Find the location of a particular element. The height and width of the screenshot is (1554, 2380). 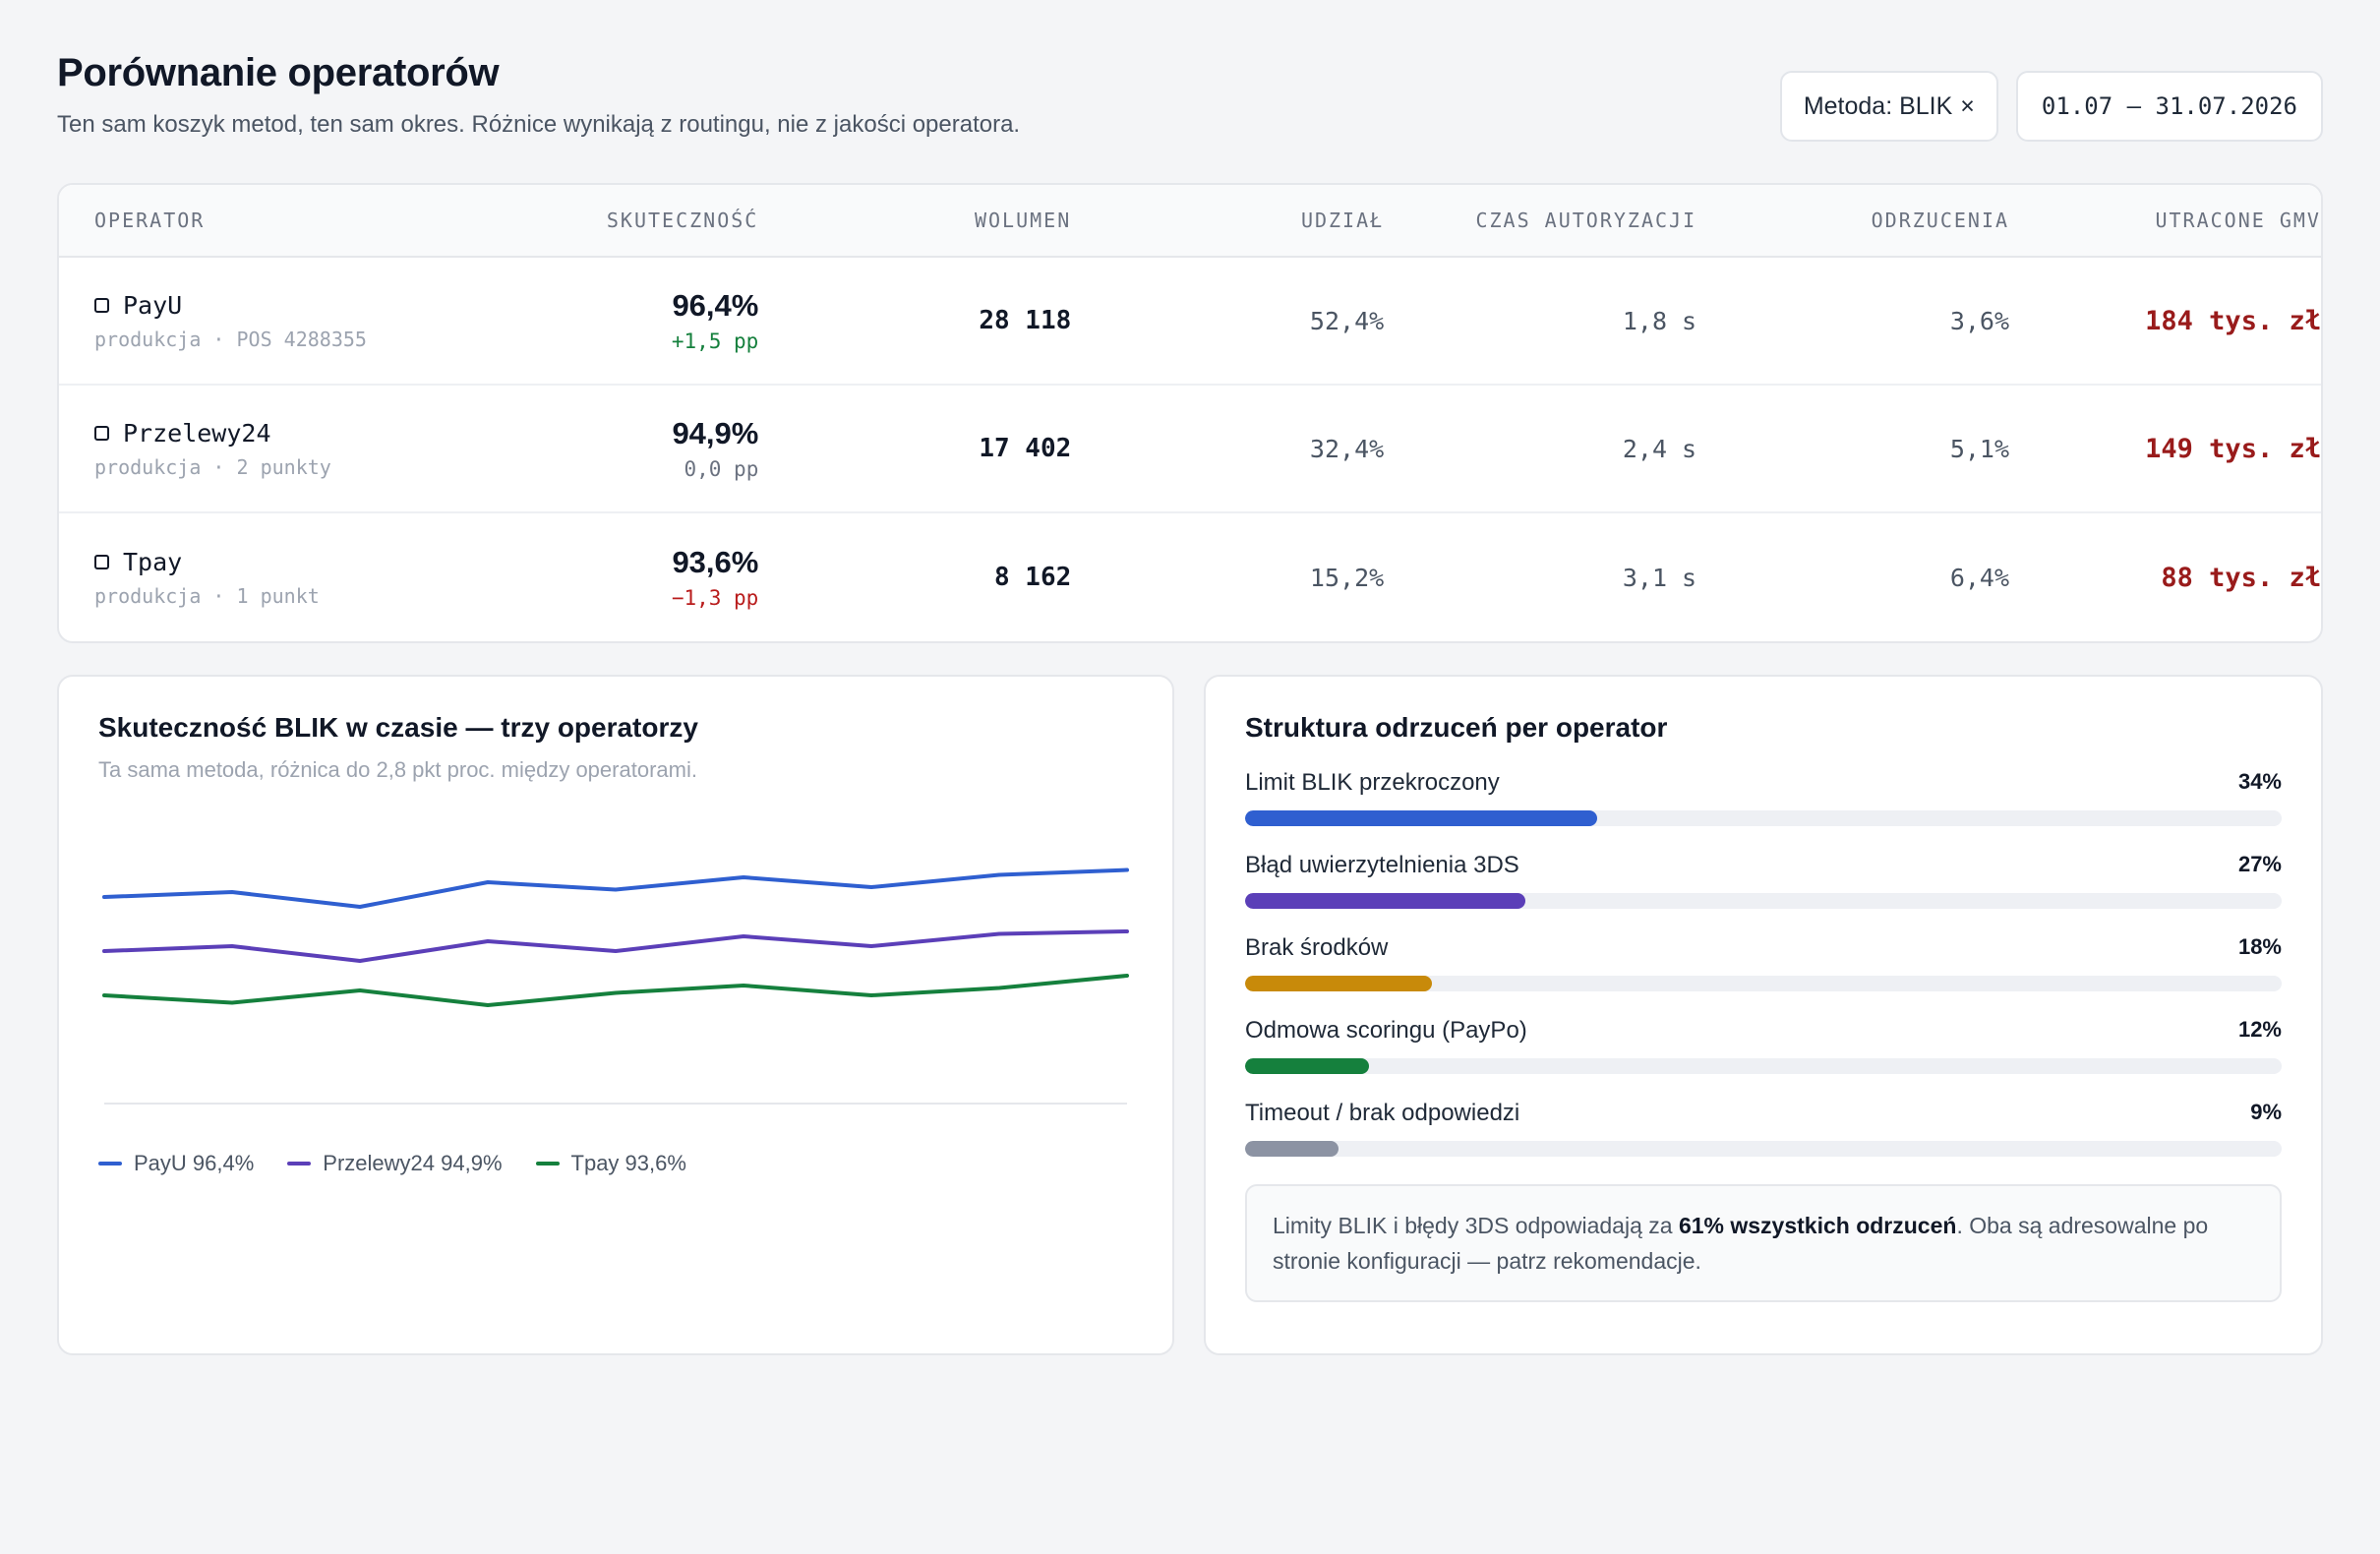

share-cell: 32,4% is located at coordinates (1347, 448).